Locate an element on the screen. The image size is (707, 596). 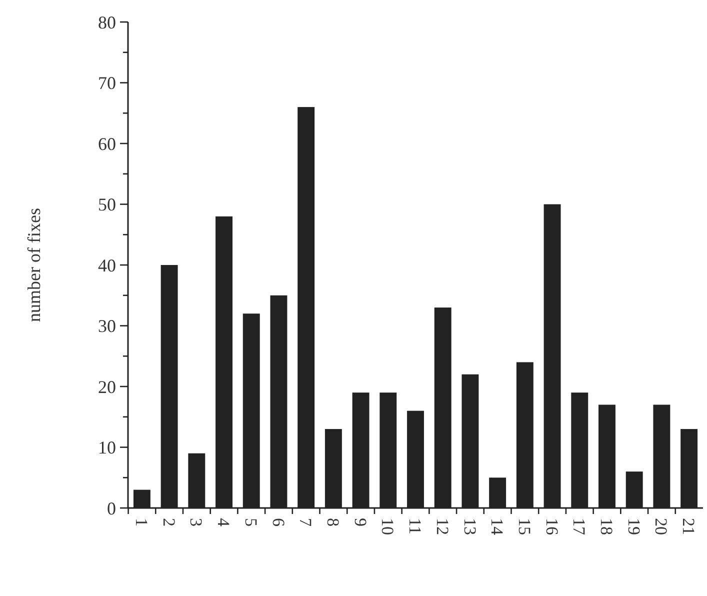
x-tick-label: 6 is located at coordinates (278, 522).